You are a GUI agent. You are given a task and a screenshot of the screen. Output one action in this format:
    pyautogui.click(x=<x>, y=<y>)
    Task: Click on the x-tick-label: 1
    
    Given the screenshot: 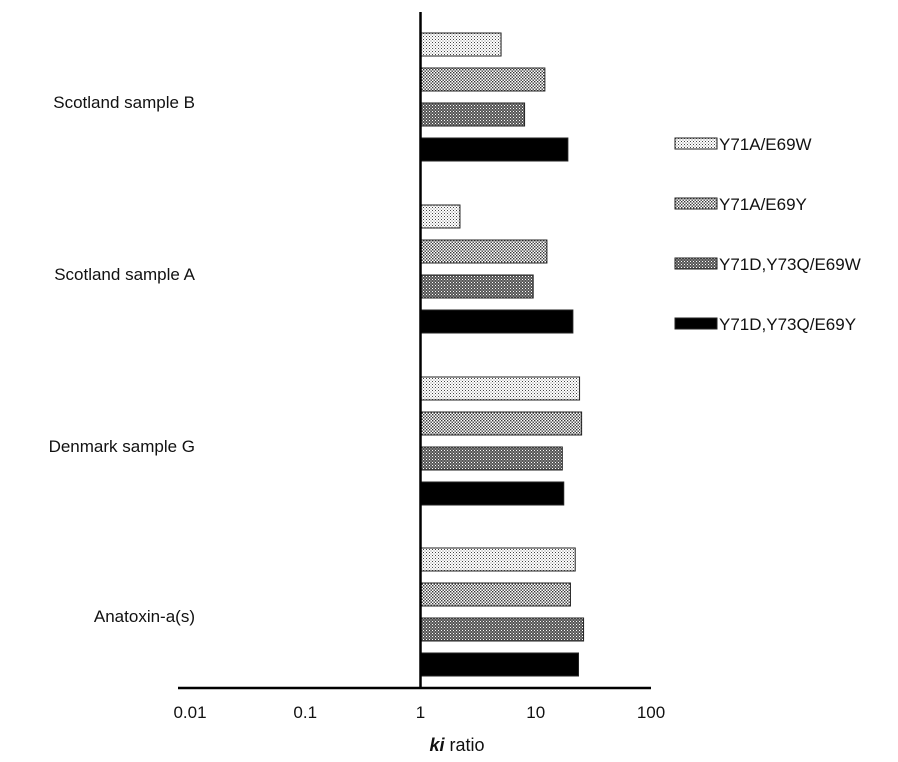 What is the action you would take?
    pyautogui.click(x=420, y=712)
    